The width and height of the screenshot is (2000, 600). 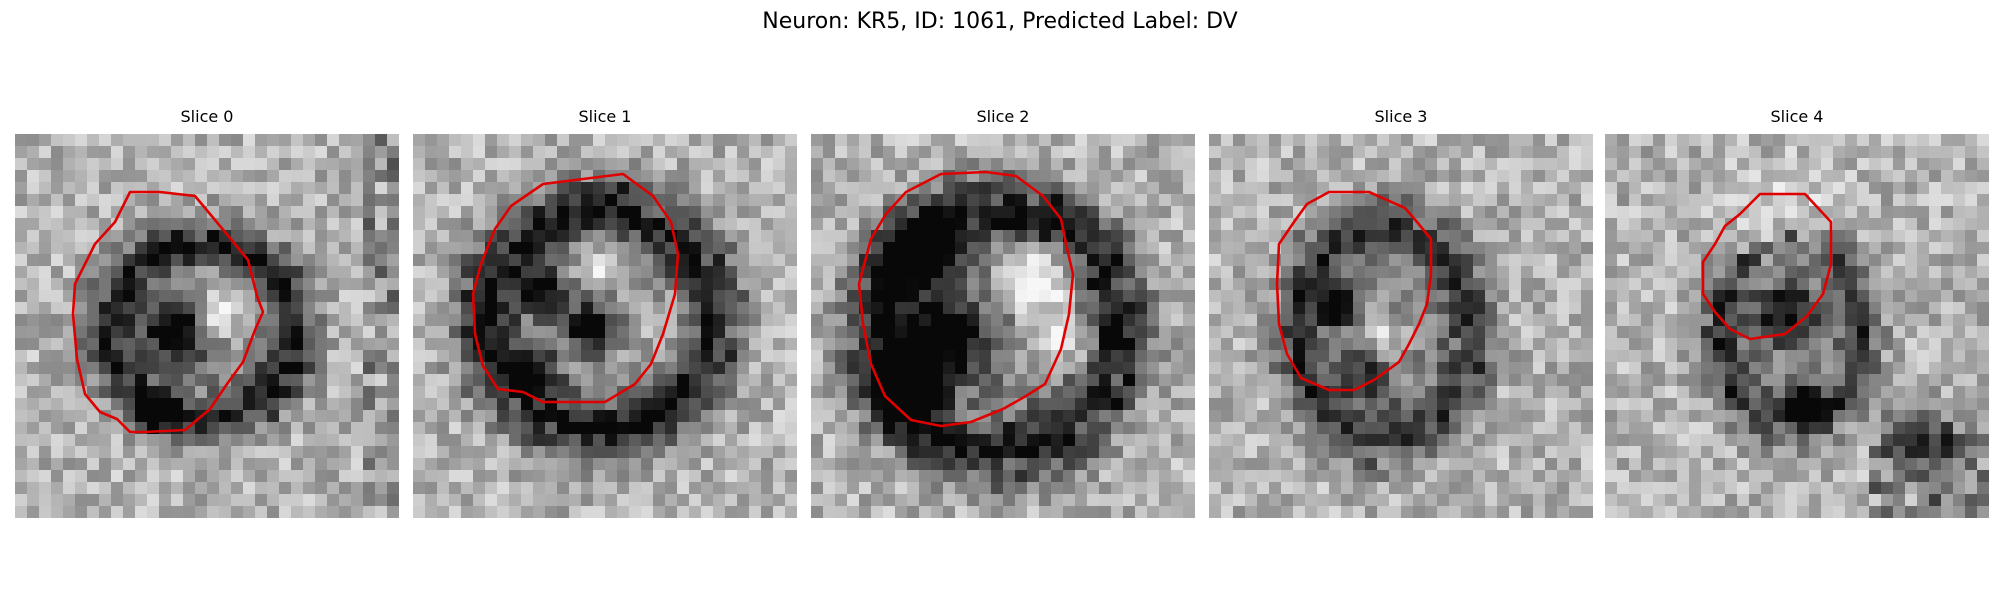 I want to click on slice-panel-4: Slice 4, so click(x=1797, y=312).